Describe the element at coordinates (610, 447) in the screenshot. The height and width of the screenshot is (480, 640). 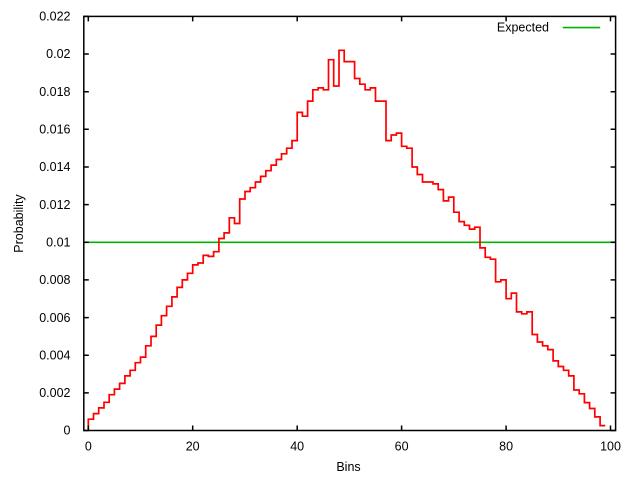
I see `svg-text: 100` at that location.